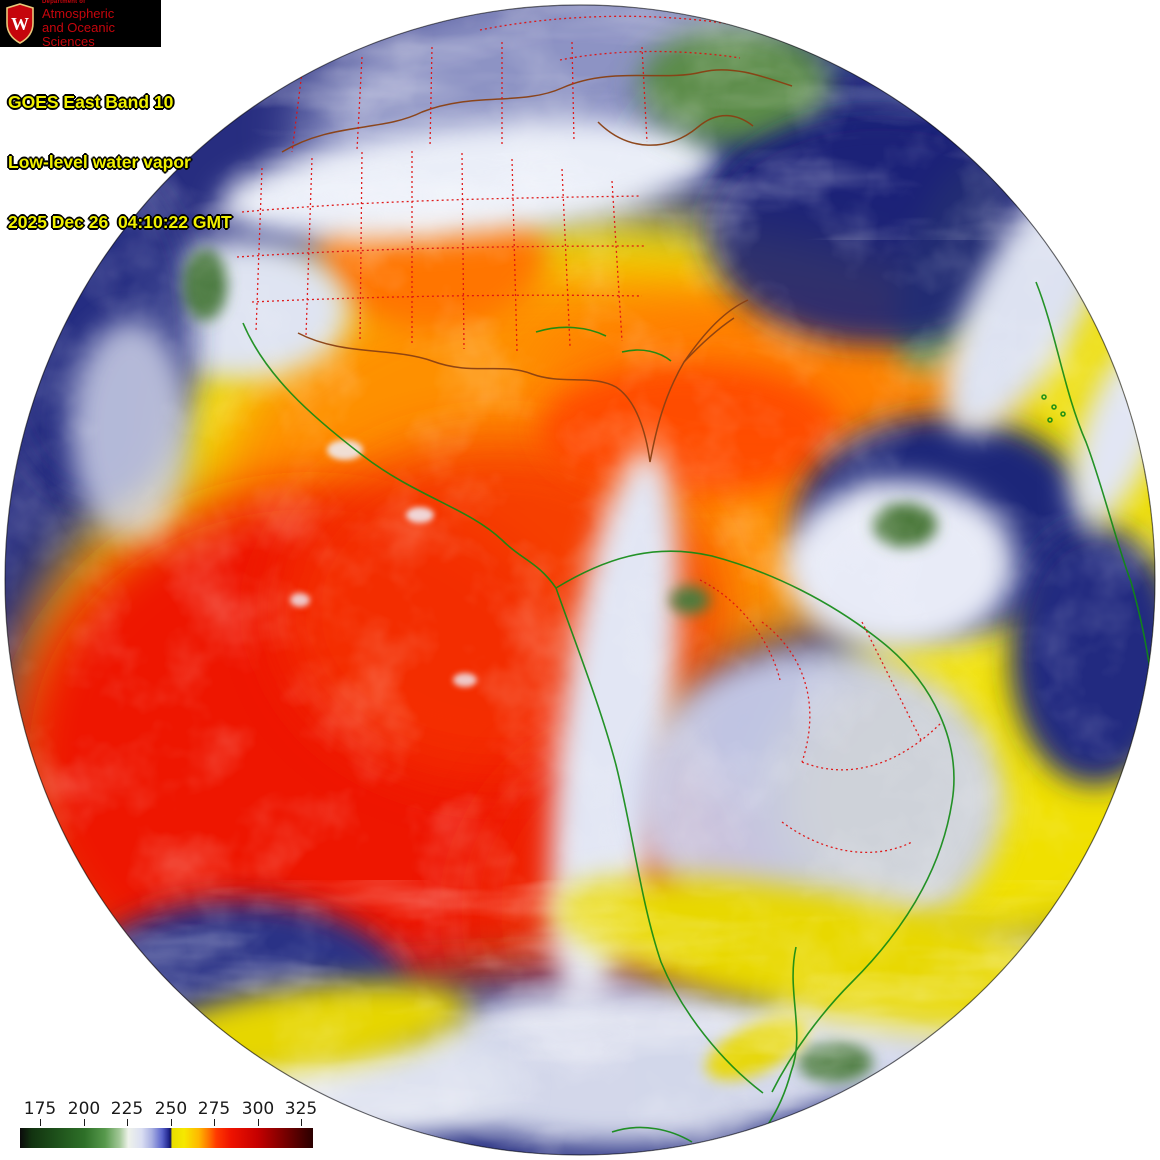 This screenshot has height=1160, width=1160. I want to click on uw-crest-icon: W, so click(20, 23).